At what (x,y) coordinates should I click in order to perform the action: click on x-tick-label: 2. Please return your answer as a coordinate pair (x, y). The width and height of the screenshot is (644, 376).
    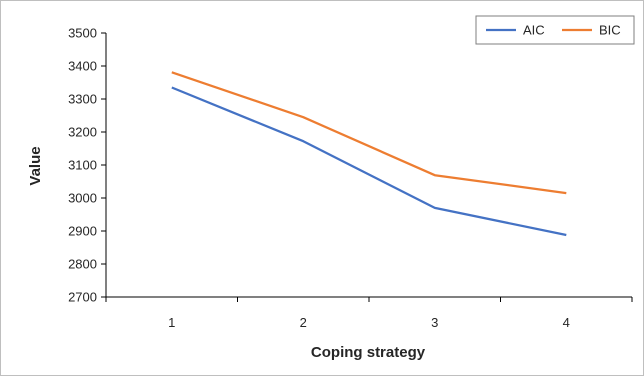
    Looking at the image, I should click on (303, 322).